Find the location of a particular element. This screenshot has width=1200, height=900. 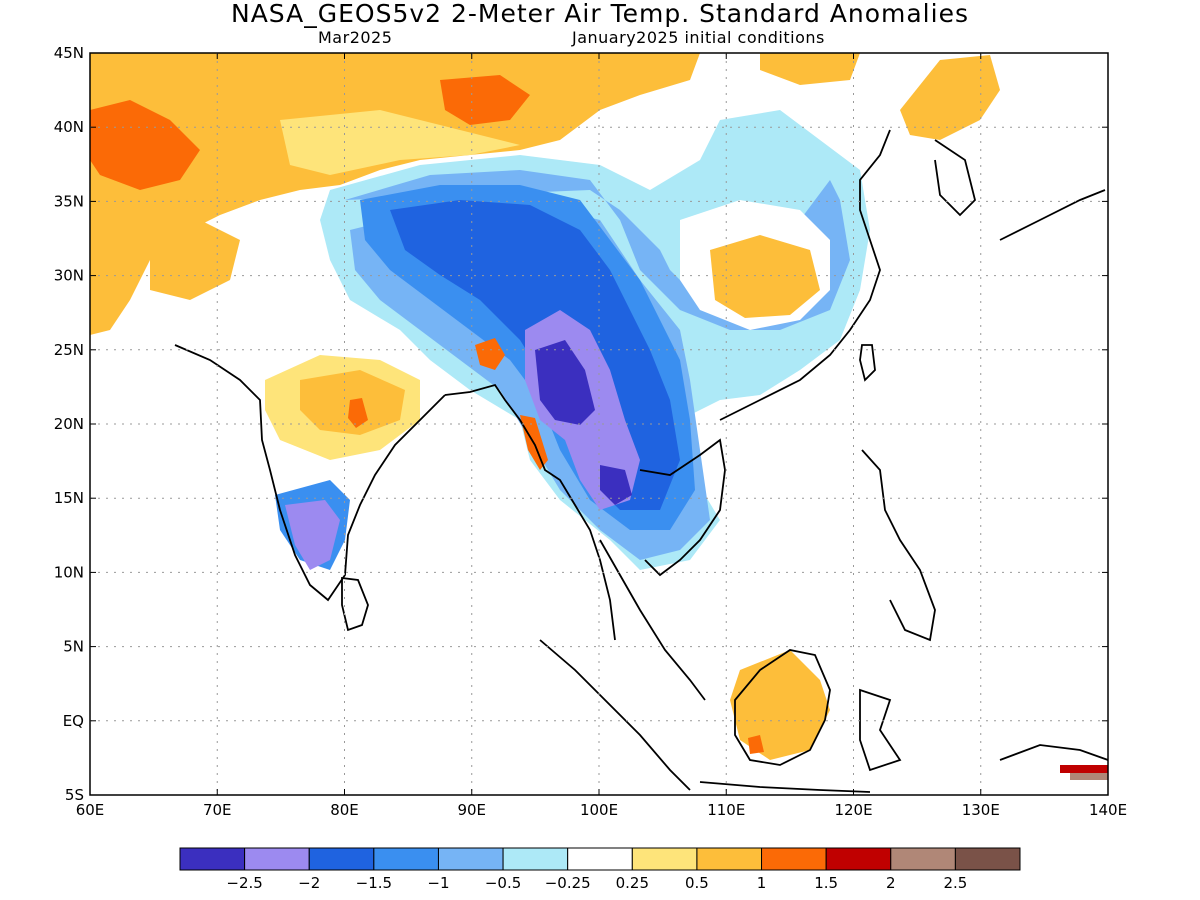

colorbar is located at coordinates (600, 859).